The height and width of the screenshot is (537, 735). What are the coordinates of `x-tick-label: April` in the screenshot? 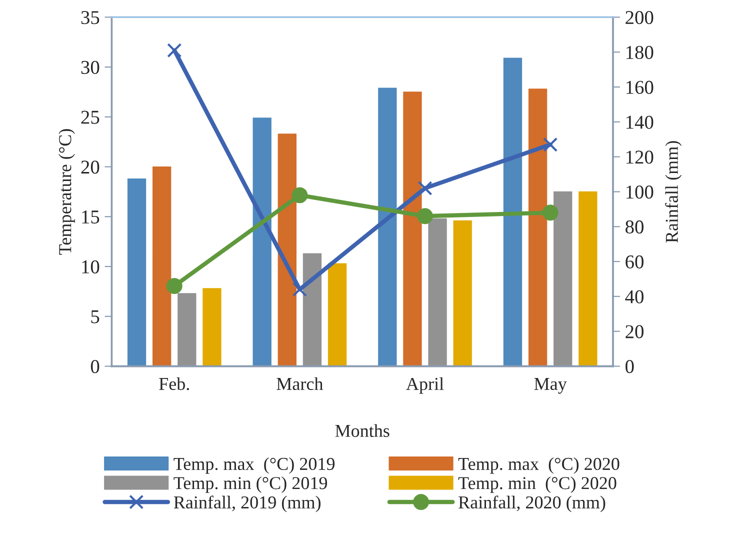 It's located at (425, 385).